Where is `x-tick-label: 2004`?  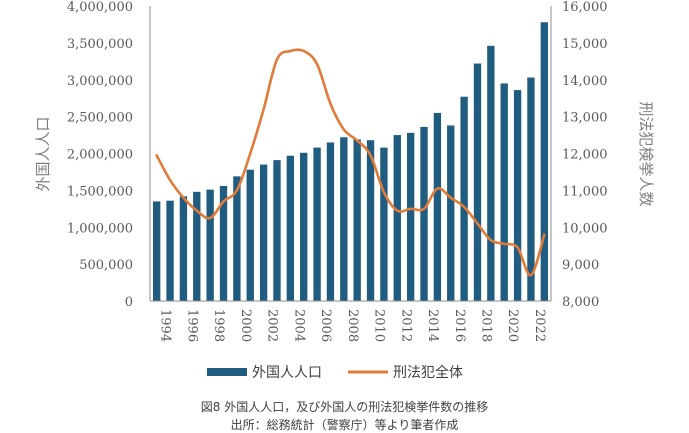 x-tick-label: 2004 is located at coordinates (298, 325).